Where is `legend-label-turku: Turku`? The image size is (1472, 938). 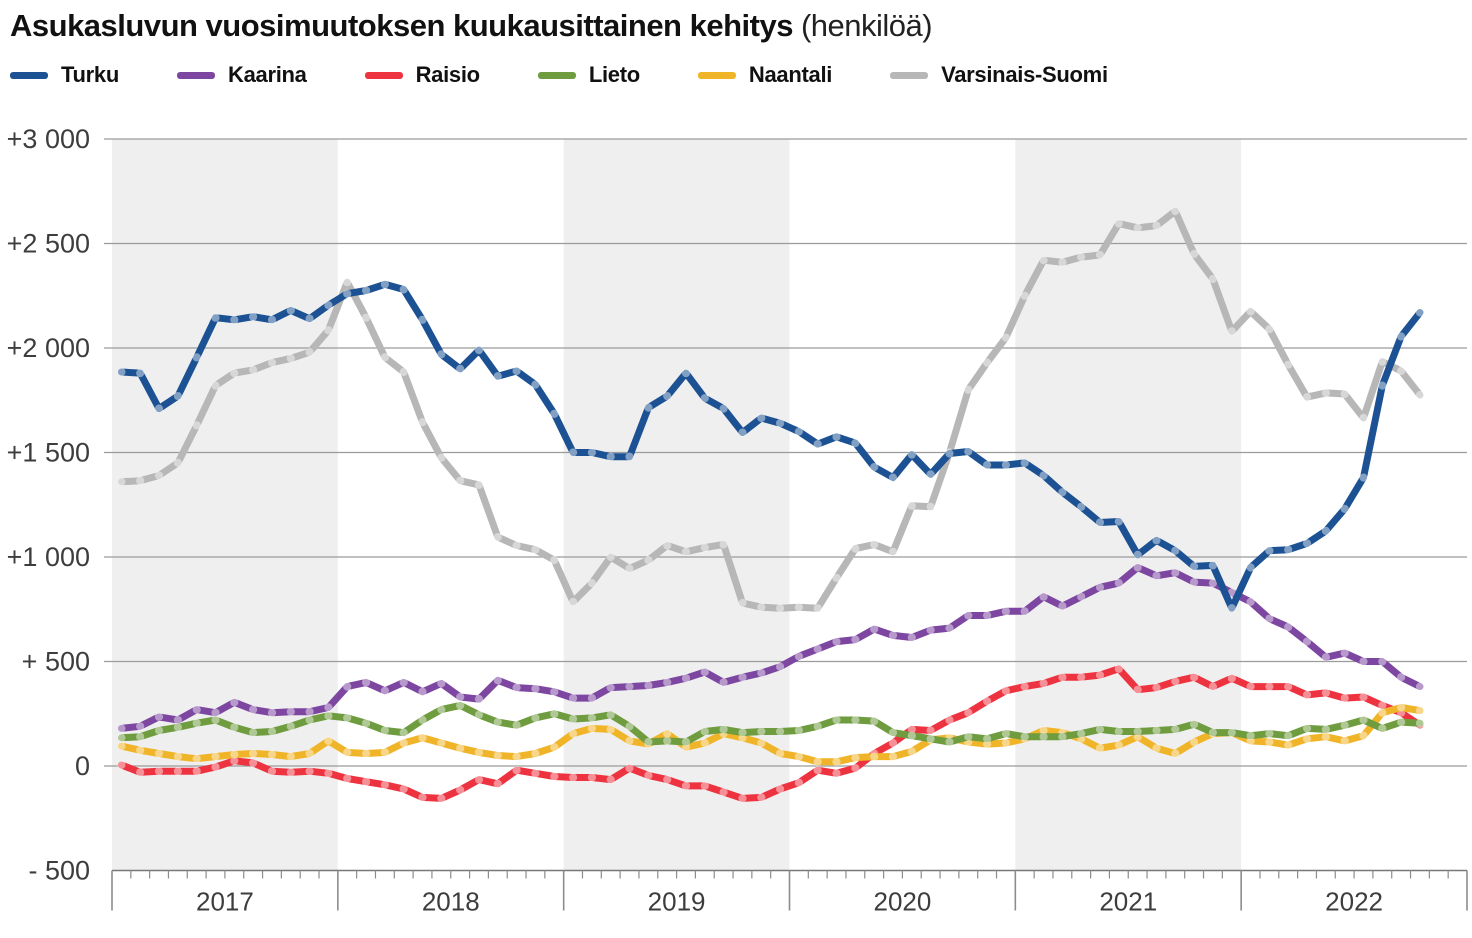
legend-label-turku: Turku is located at coordinates (90, 74).